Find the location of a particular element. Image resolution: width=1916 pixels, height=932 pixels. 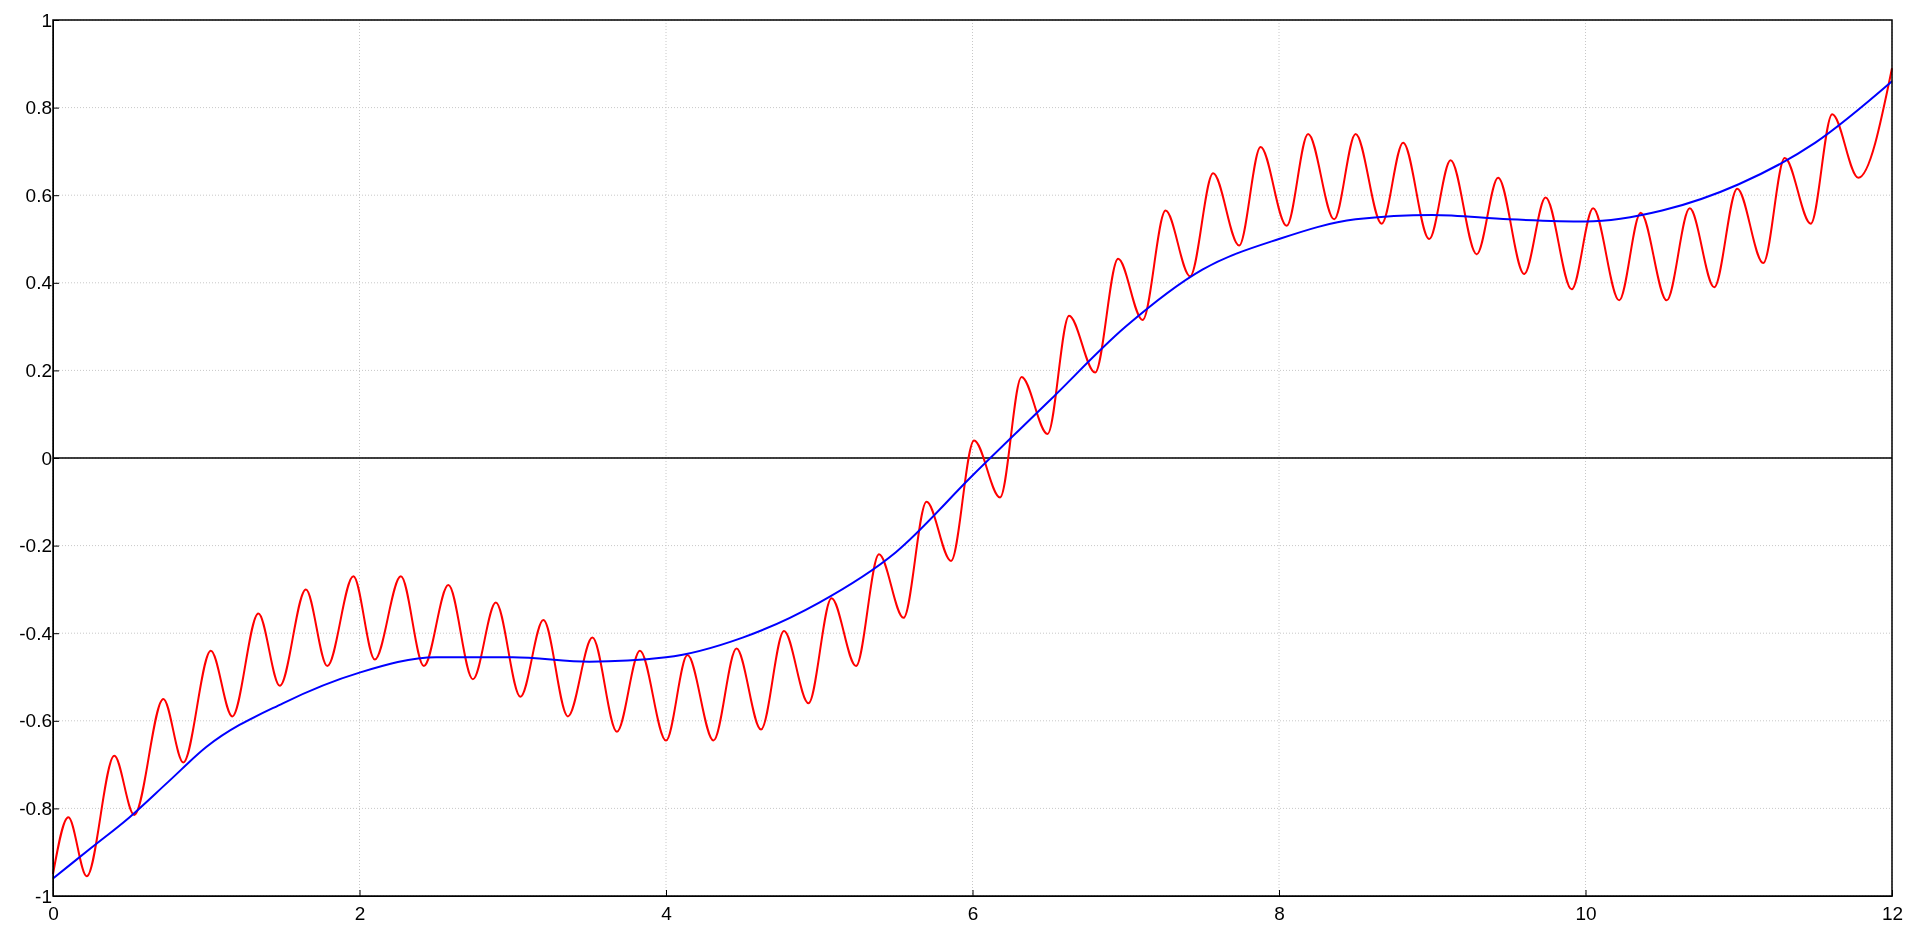

y-tick-label: -0.4 is located at coordinates (36, 633).